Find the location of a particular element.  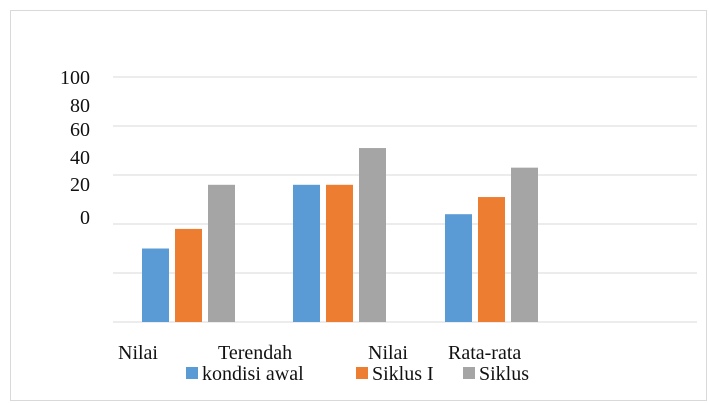

legend-label: Siklus I is located at coordinates (403, 374).